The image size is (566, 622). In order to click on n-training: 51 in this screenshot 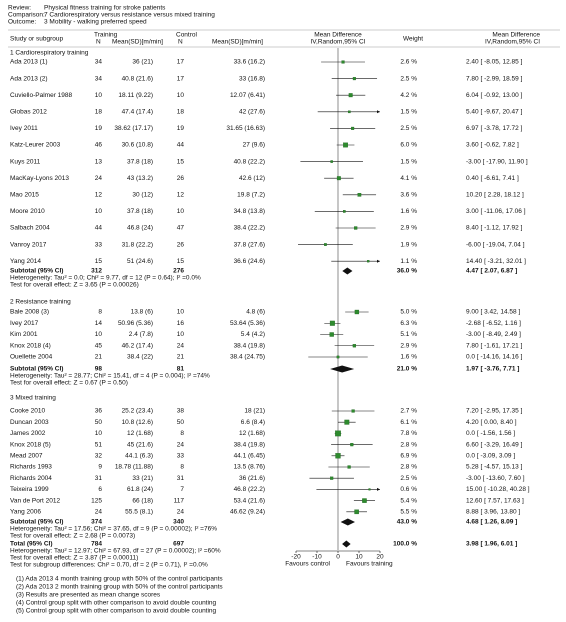, I will do `click(99, 444)`.